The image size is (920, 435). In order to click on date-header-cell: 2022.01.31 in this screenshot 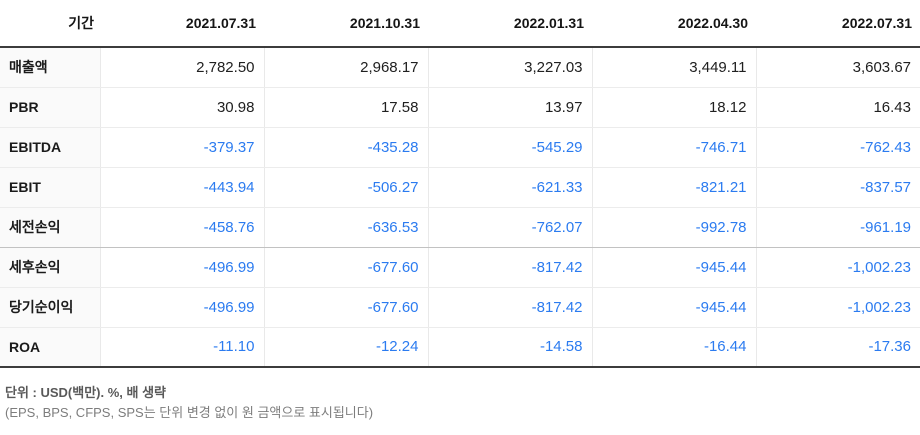, I will do `click(510, 24)`.